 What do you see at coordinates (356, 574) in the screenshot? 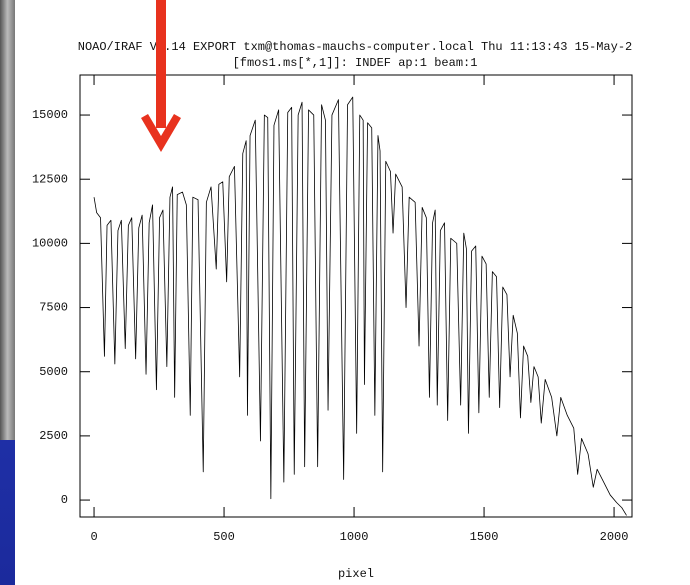
I see `x-axis-label: pixel` at bounding box center [356, 574].